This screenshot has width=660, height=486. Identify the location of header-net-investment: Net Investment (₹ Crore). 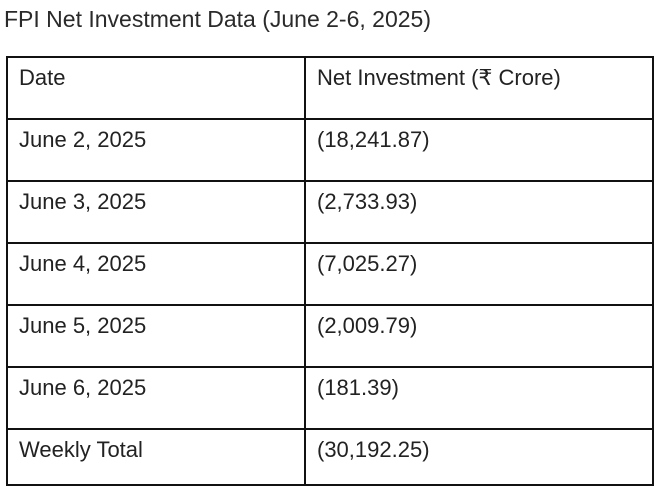
(479, 88).